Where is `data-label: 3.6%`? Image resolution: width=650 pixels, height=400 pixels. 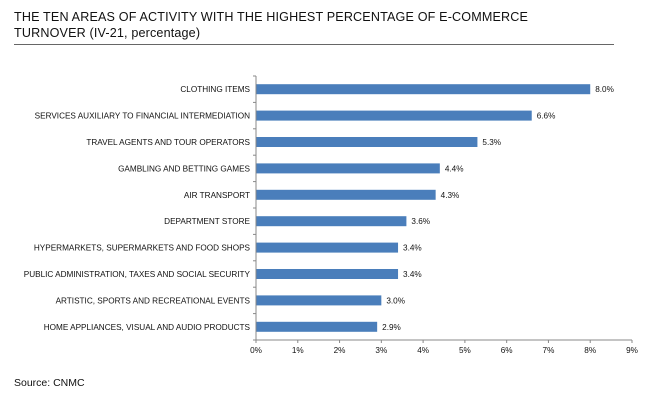
data-label: 3.6% is located at coordinates (420, 221).